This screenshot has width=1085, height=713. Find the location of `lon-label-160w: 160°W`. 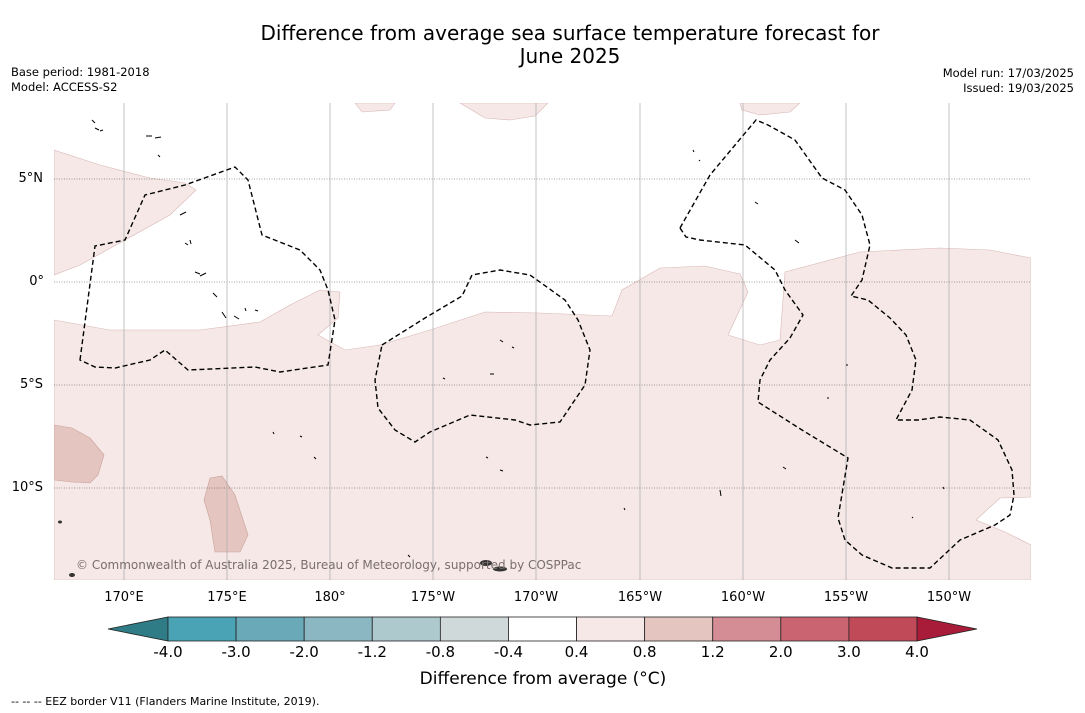

lon-label-160w: 160°W is located at coordinates (743, 597).